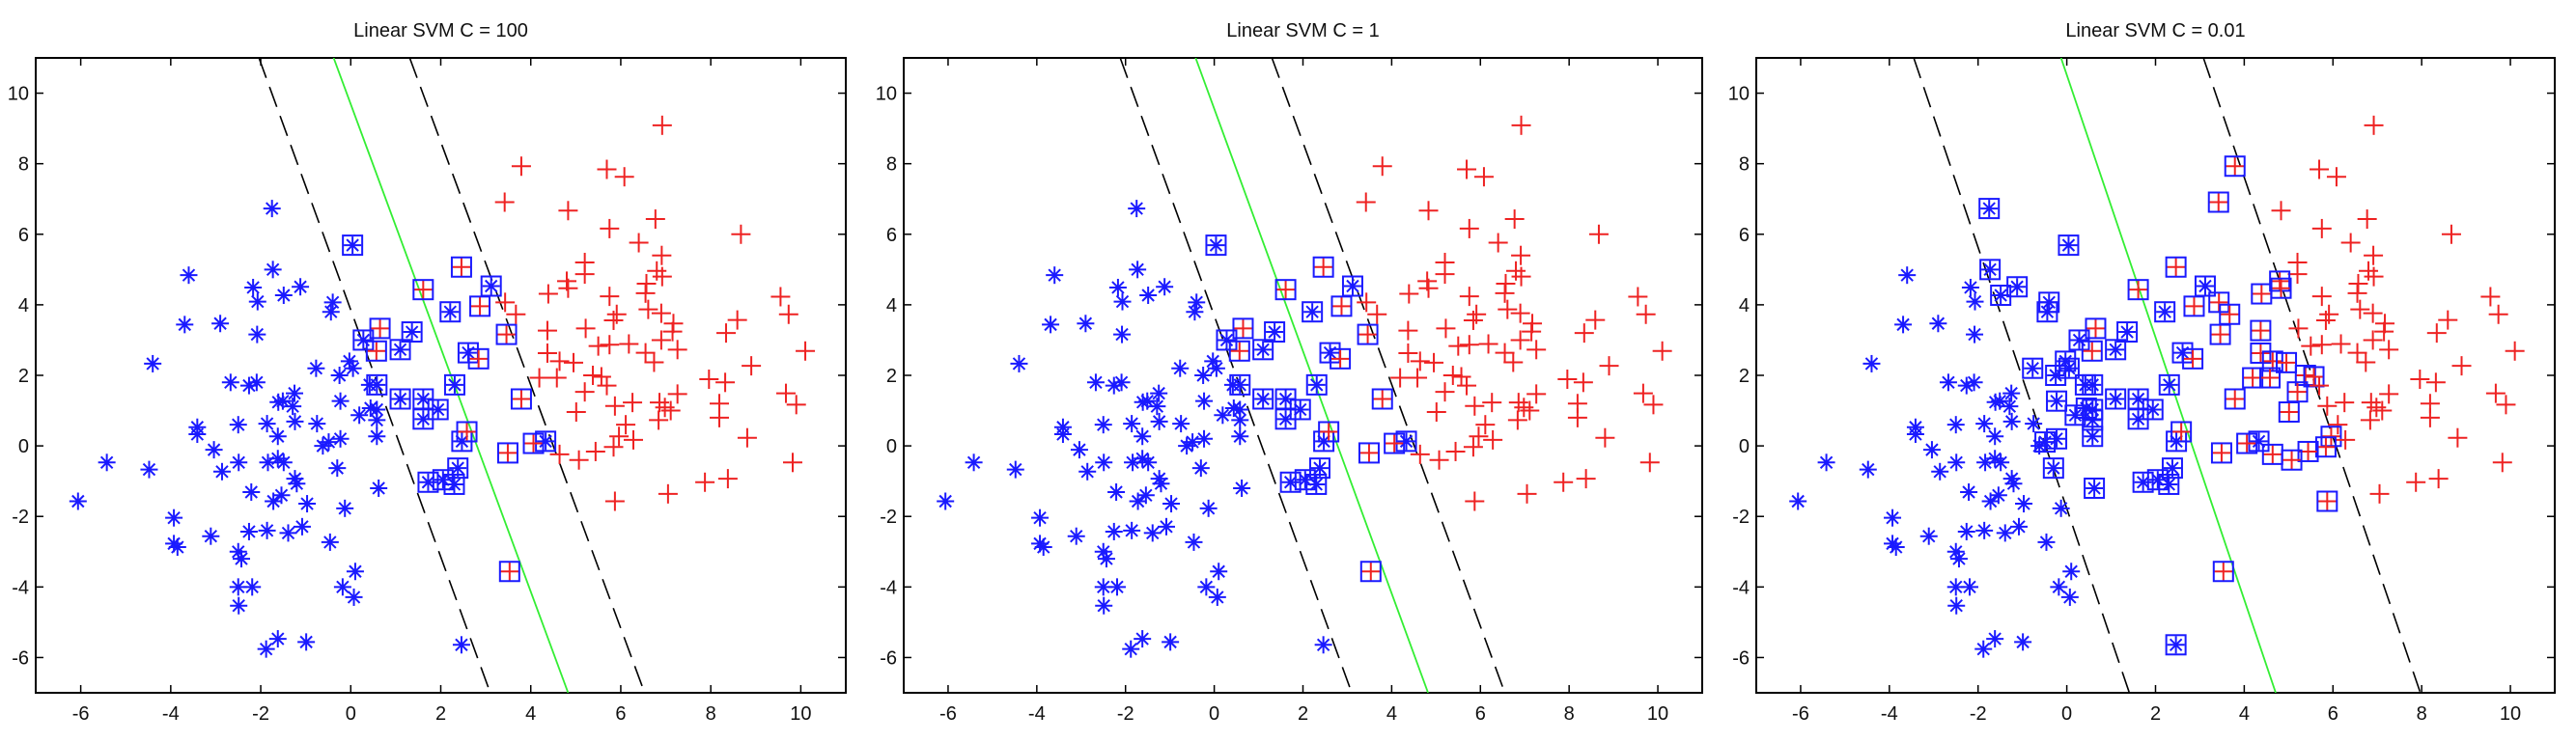 The height and width of the screenshot is (742, 2576). What do you see at coordinates (20, 517) in the screenshot?
I see `y-tick-label: -2` at bounding box center [20, 517].